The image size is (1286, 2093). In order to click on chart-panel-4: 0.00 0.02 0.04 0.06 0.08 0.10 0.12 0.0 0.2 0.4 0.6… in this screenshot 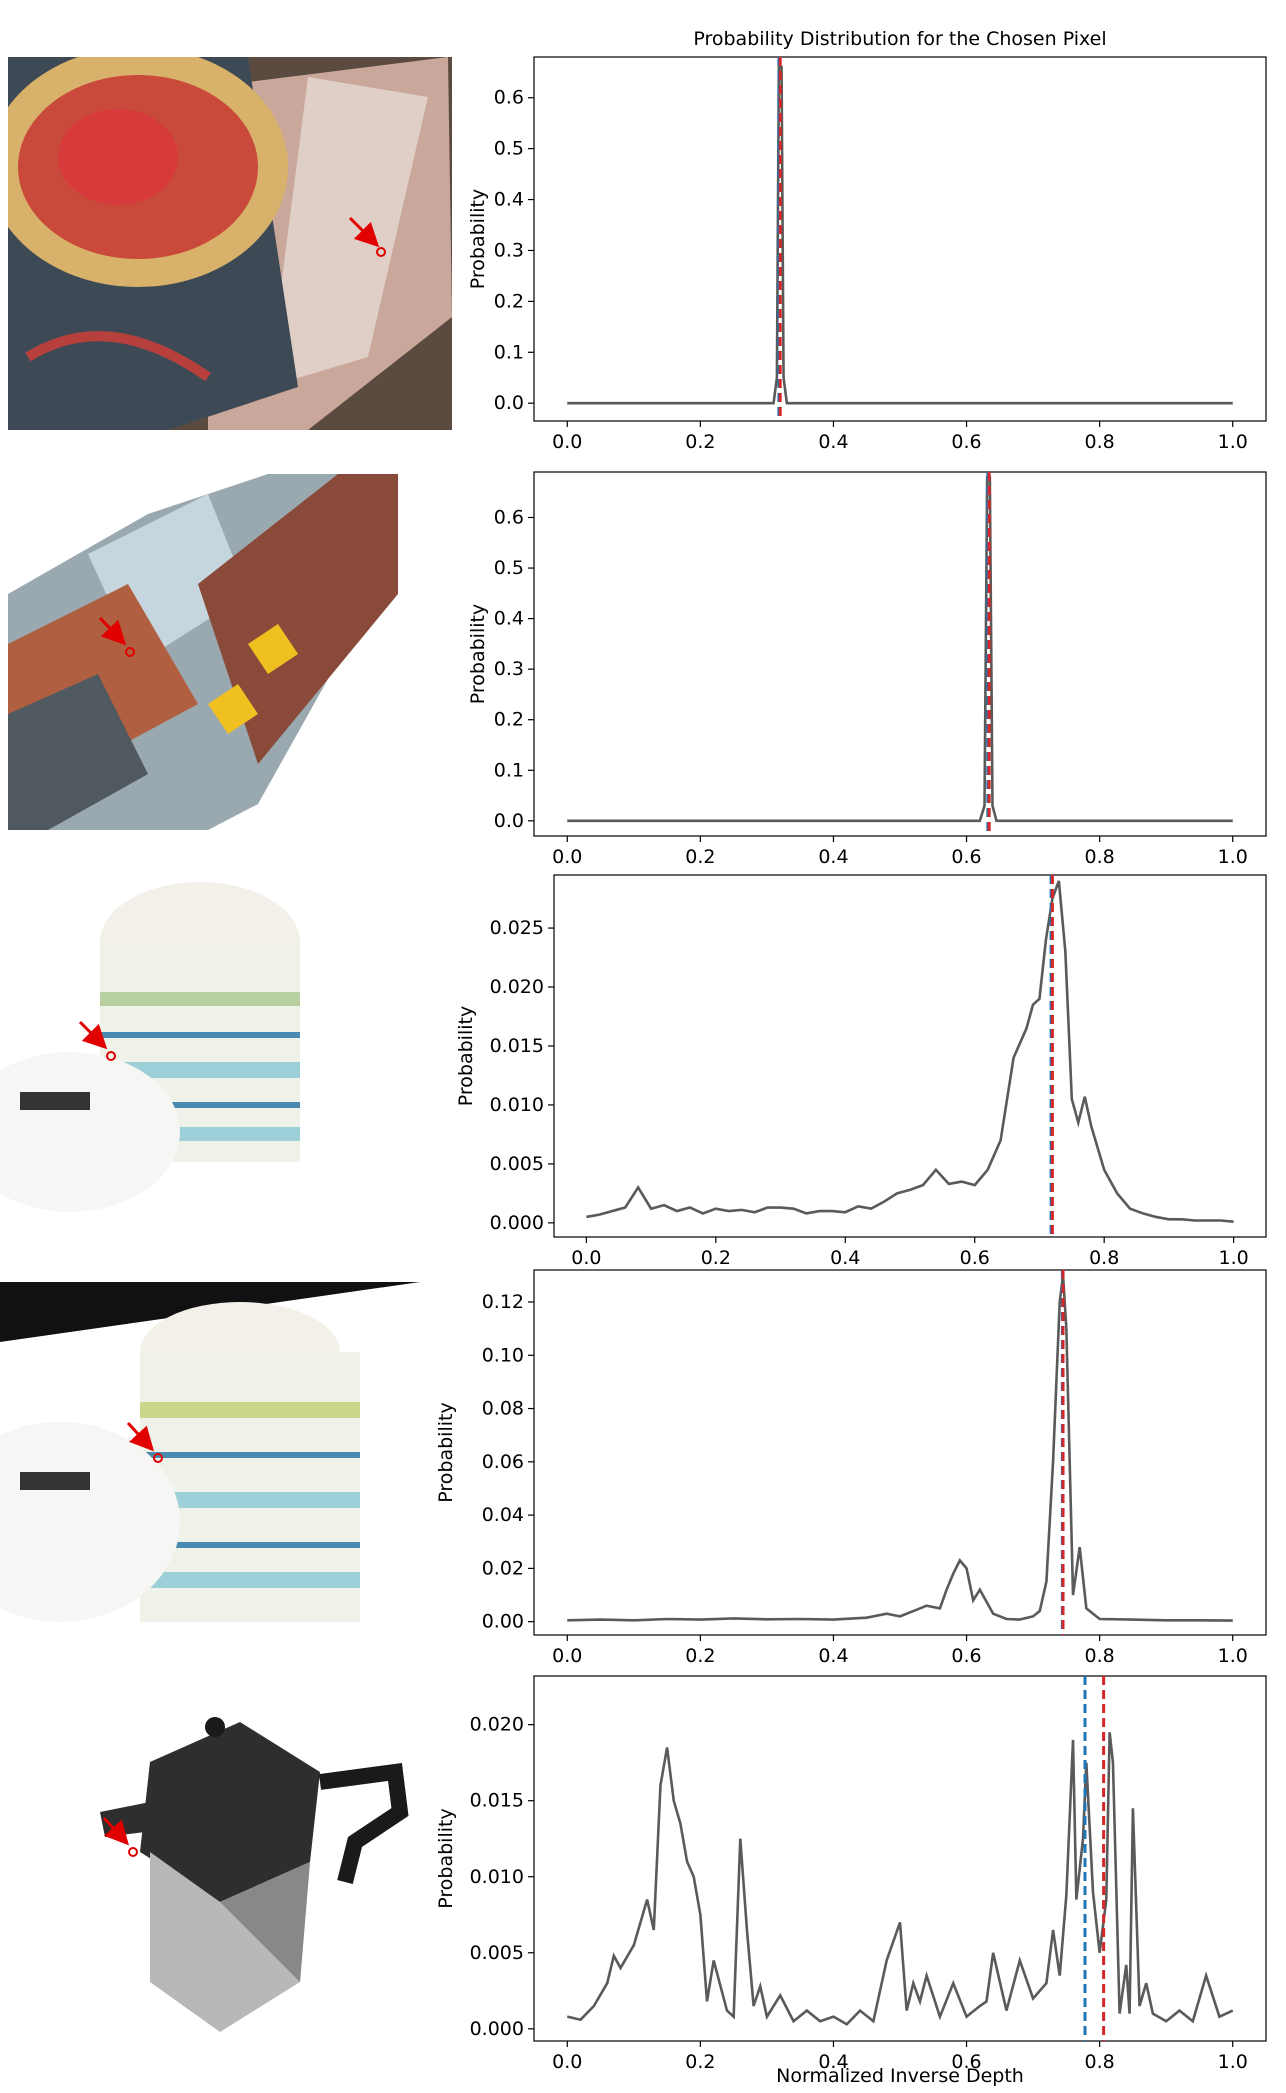, I will do `click(851, 1468)`.